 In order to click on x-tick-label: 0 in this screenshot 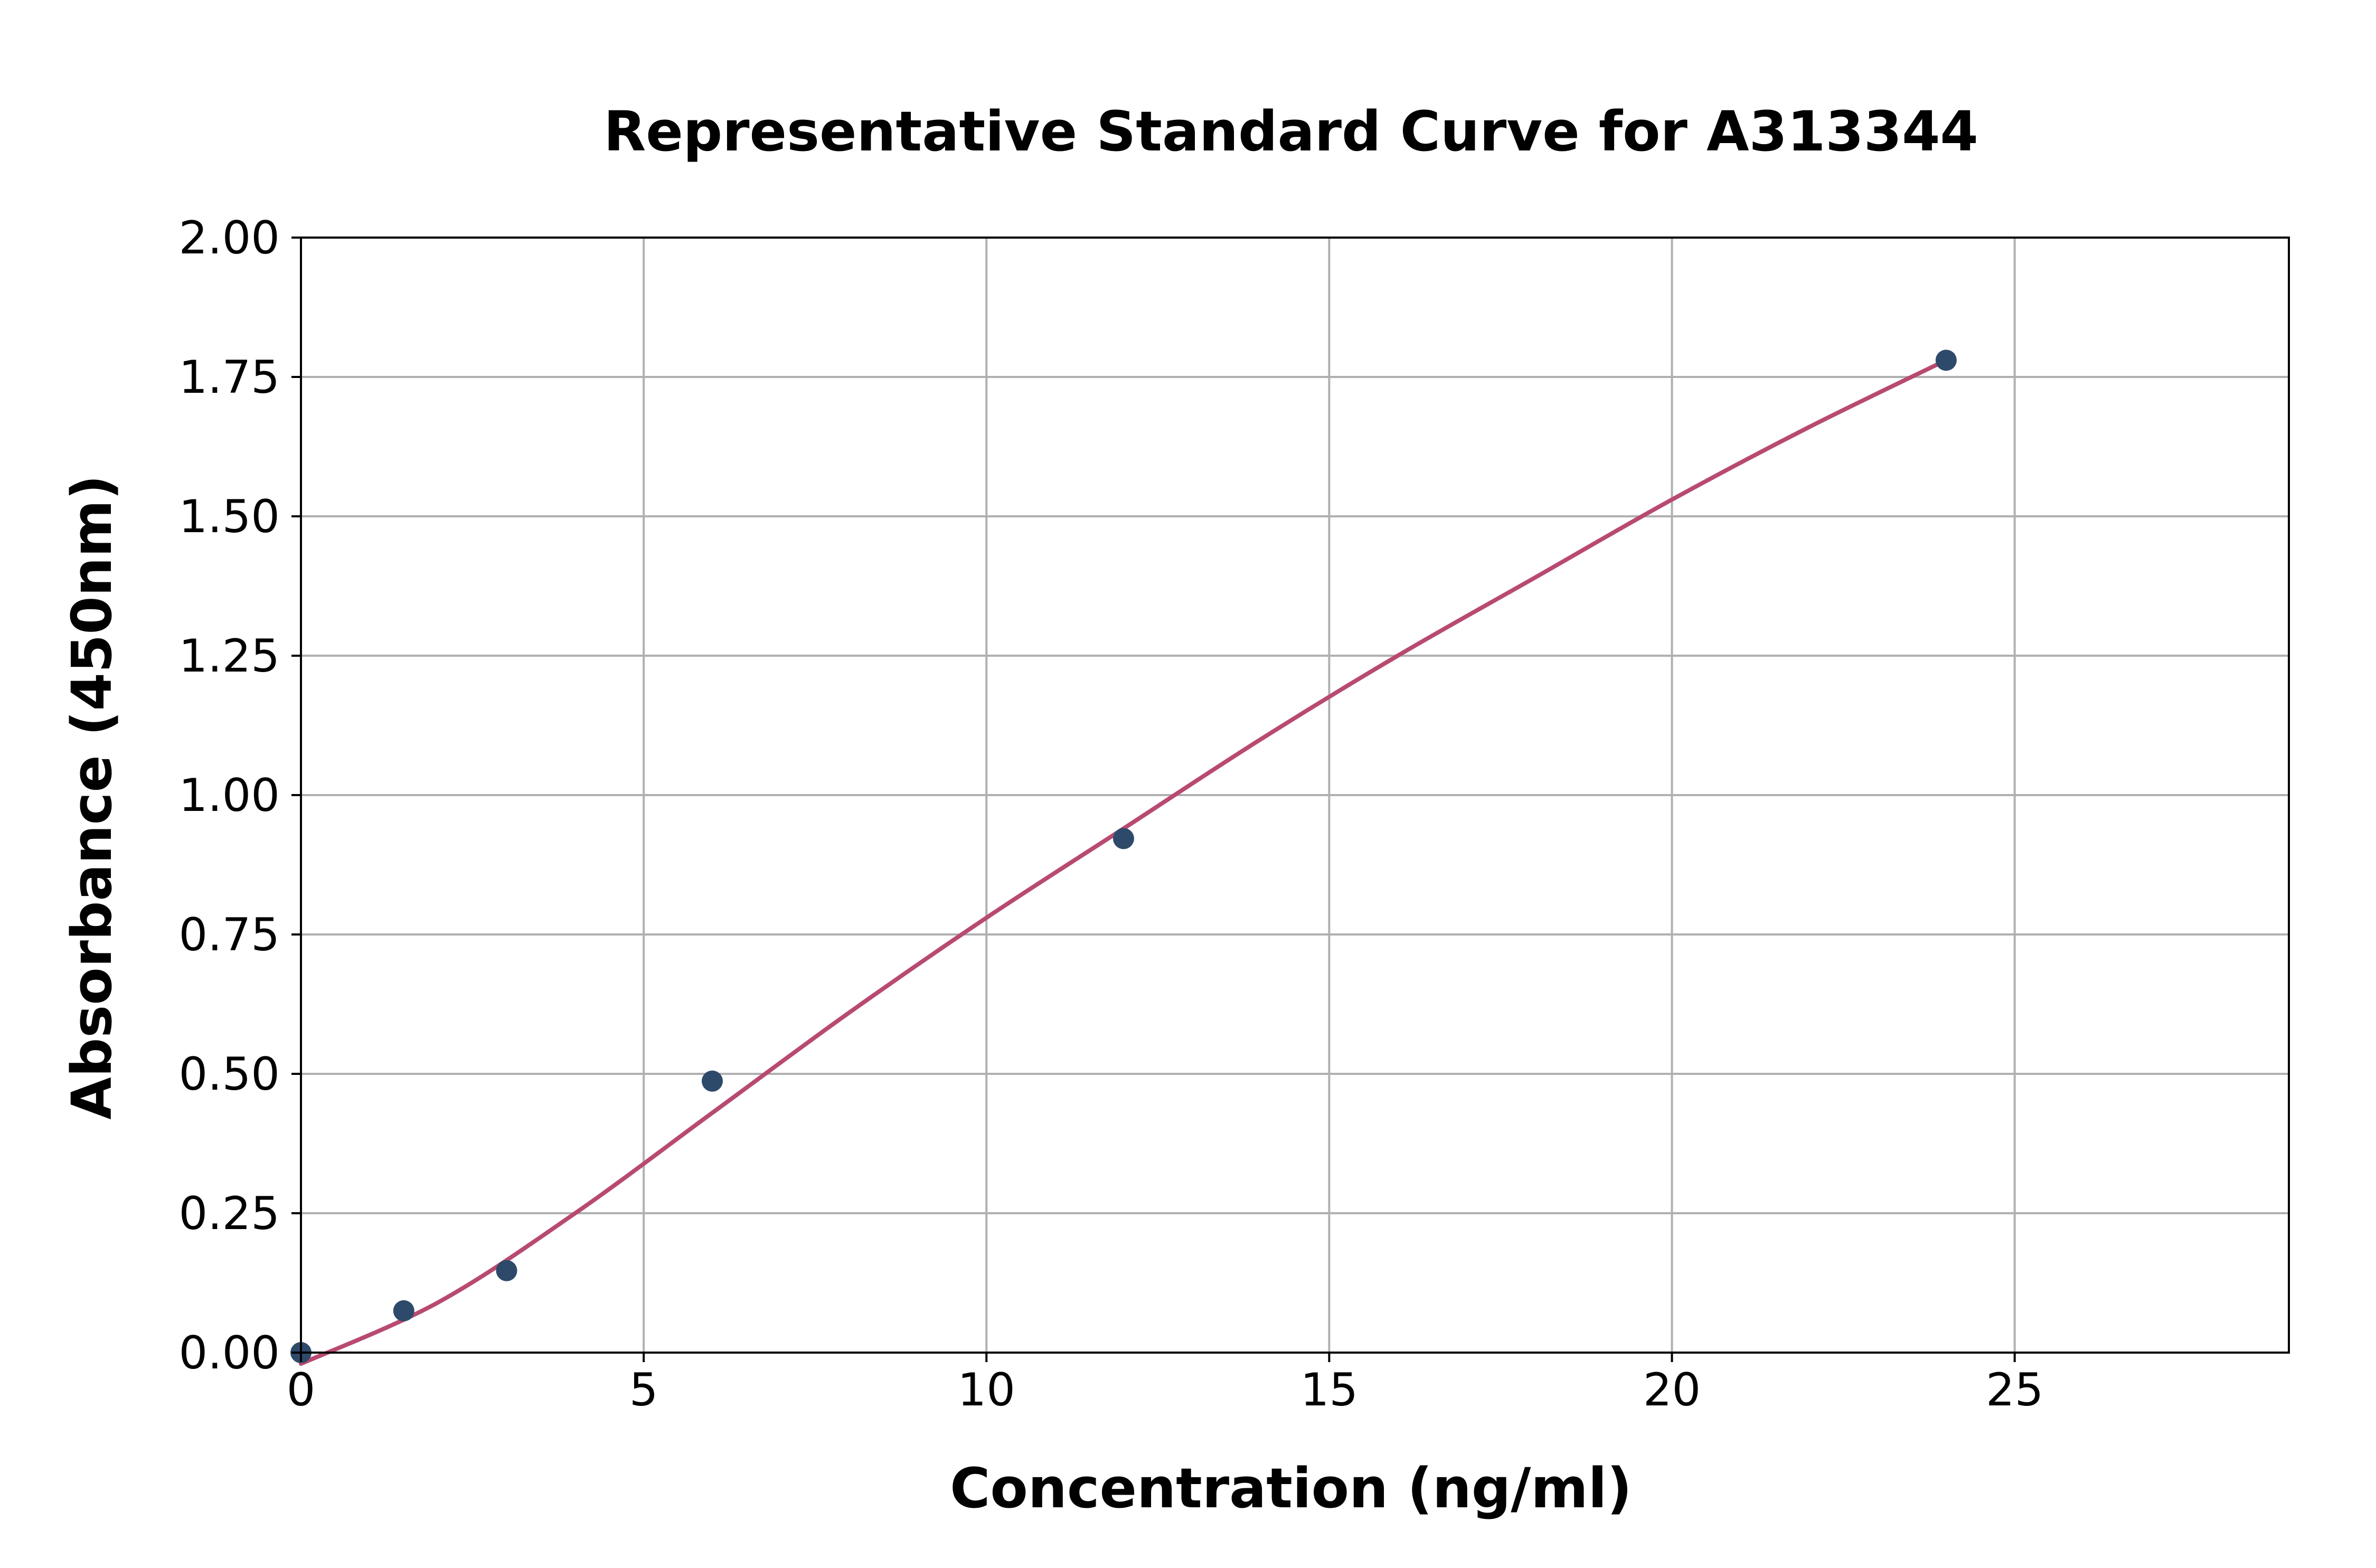, I will do `click(301, 1390)`.